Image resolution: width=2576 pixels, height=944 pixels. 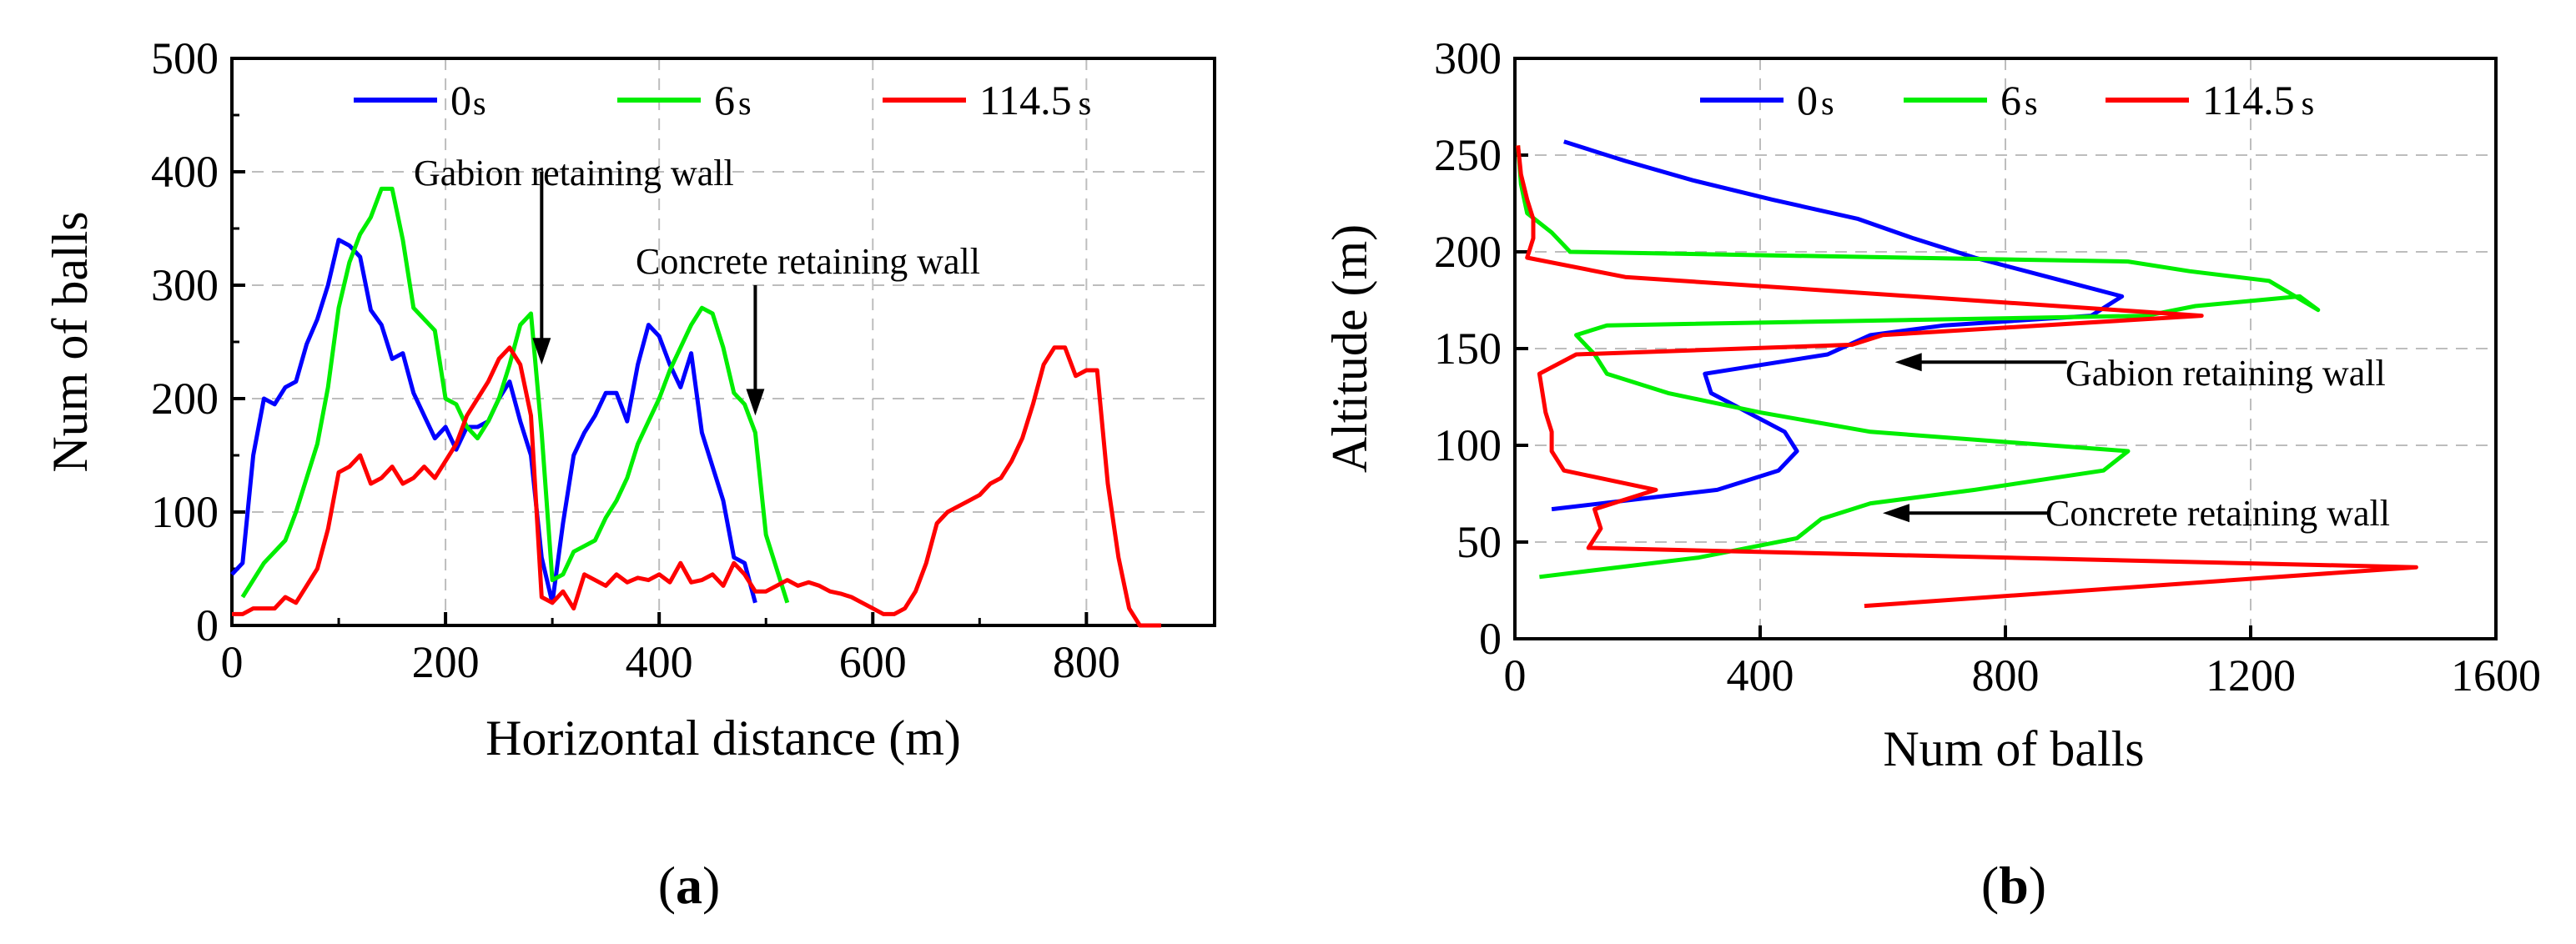 What do you see at coordinates (1035, 100) in the screenshot?
I see `panel-a-legend-label-114-5s: 114.5 s` at bounding box center [1035, 100].